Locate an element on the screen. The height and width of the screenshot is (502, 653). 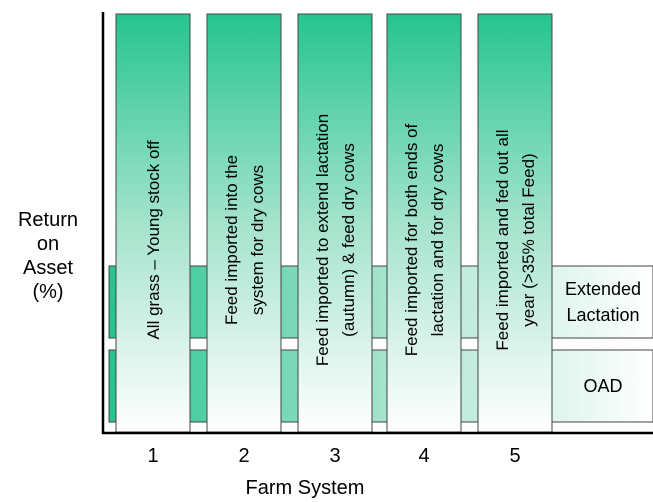
x-tick-label: 3 is located at coordinates (334, 456).